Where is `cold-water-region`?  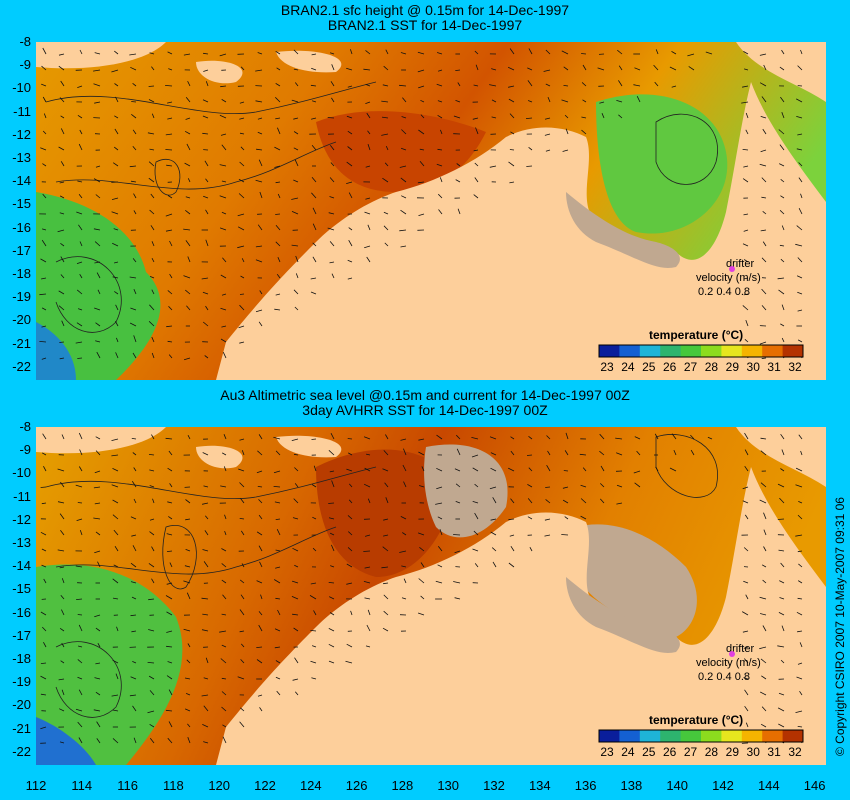
cold-water-region is located at coordinates (56, 351).